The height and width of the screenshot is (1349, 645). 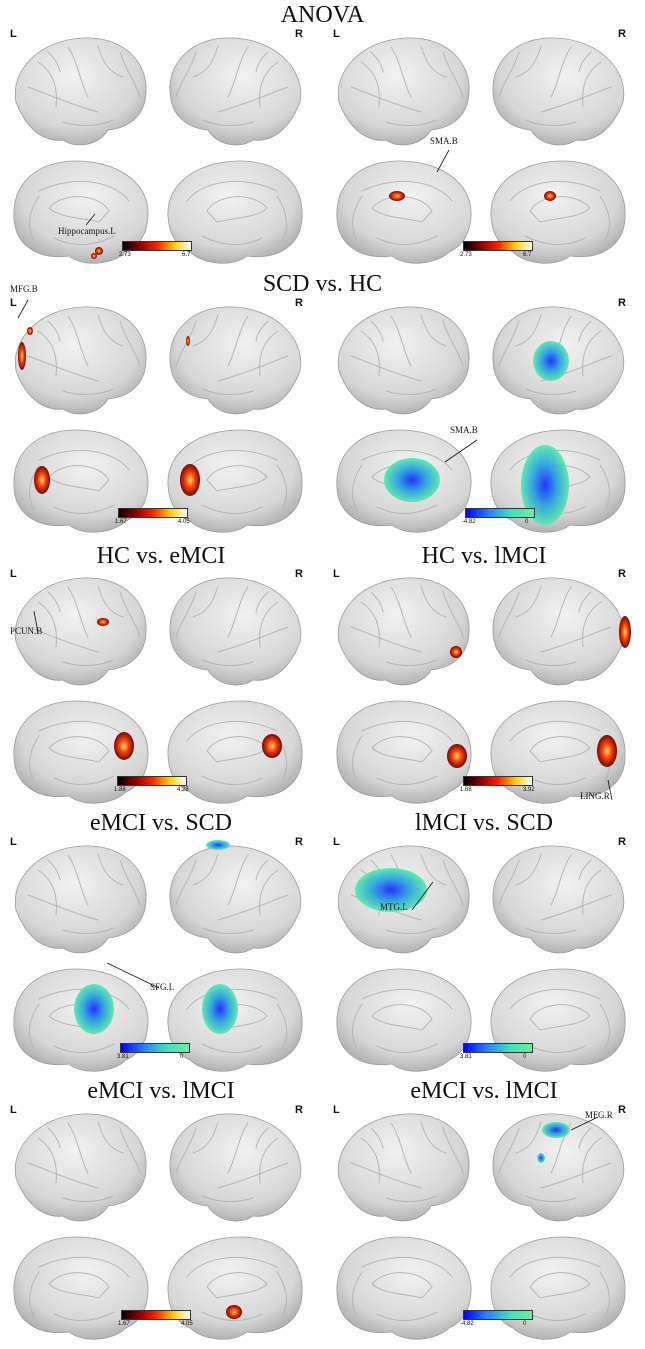 I want to click on row-title-emci-vs-lmci-right: eMCI vs. lMCI, so click(x=484, y=1091).